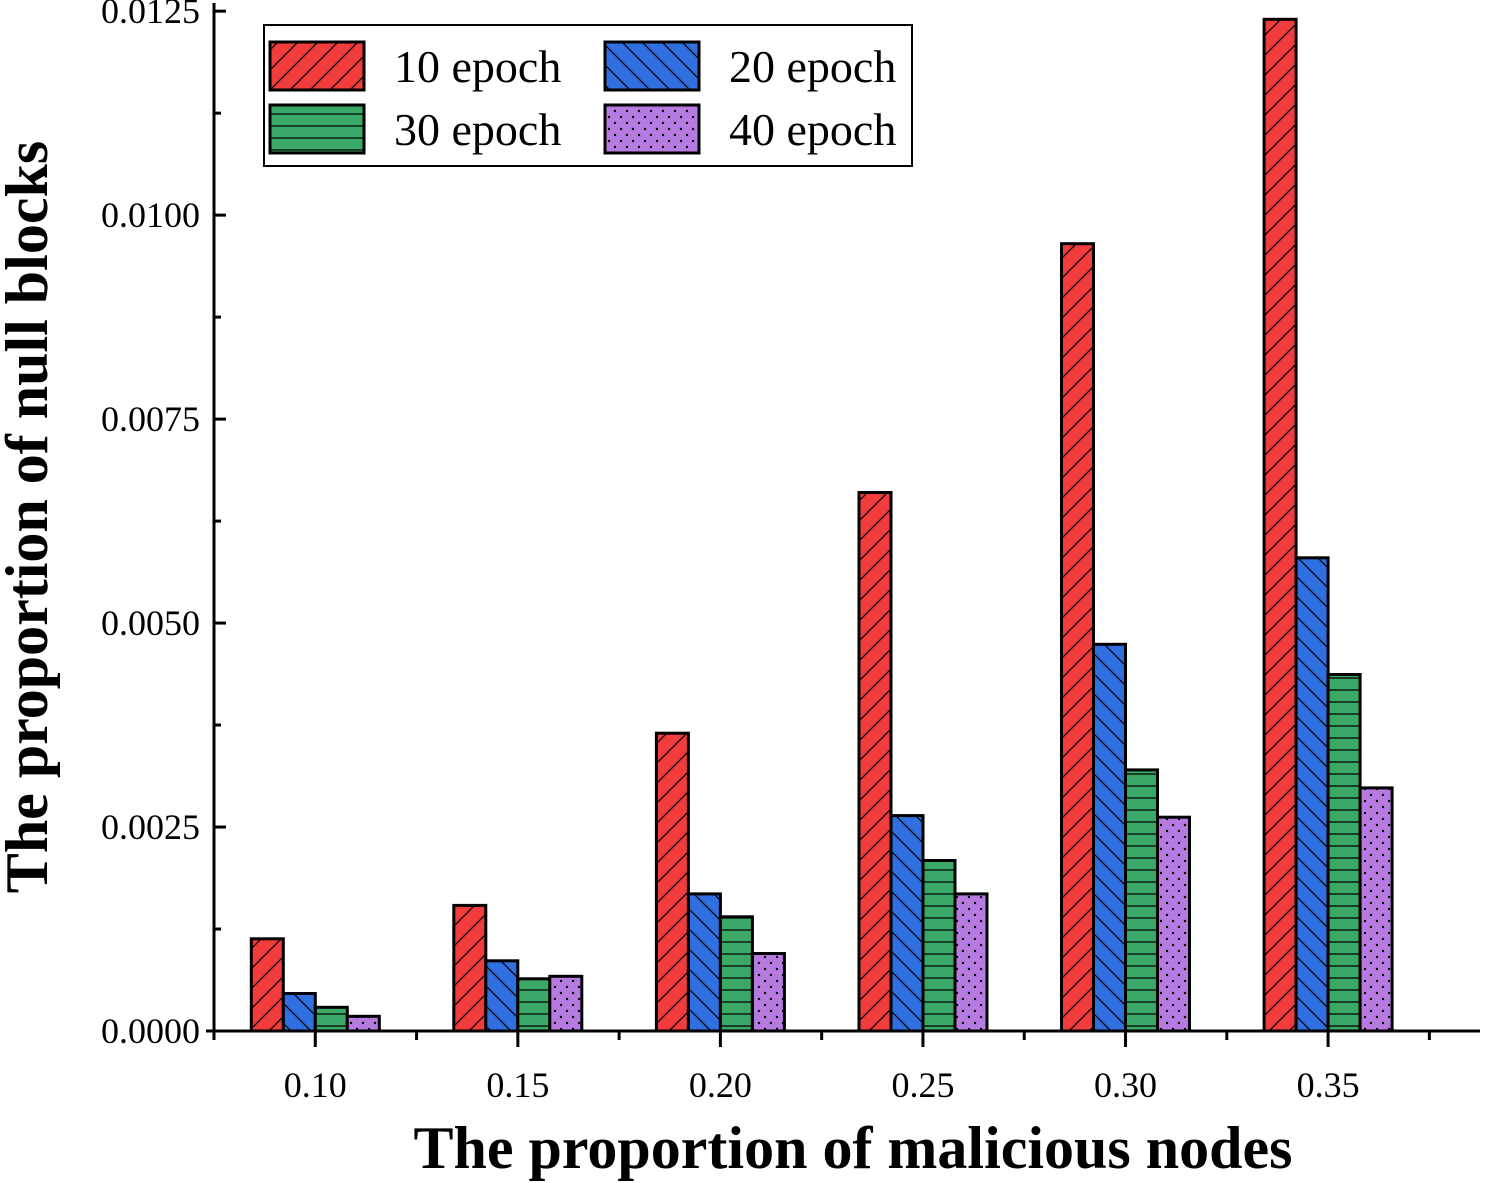 This screenshot has height=1183, width=1492. I want to click on x-tick-label: 0.20, so click(720, 1085).